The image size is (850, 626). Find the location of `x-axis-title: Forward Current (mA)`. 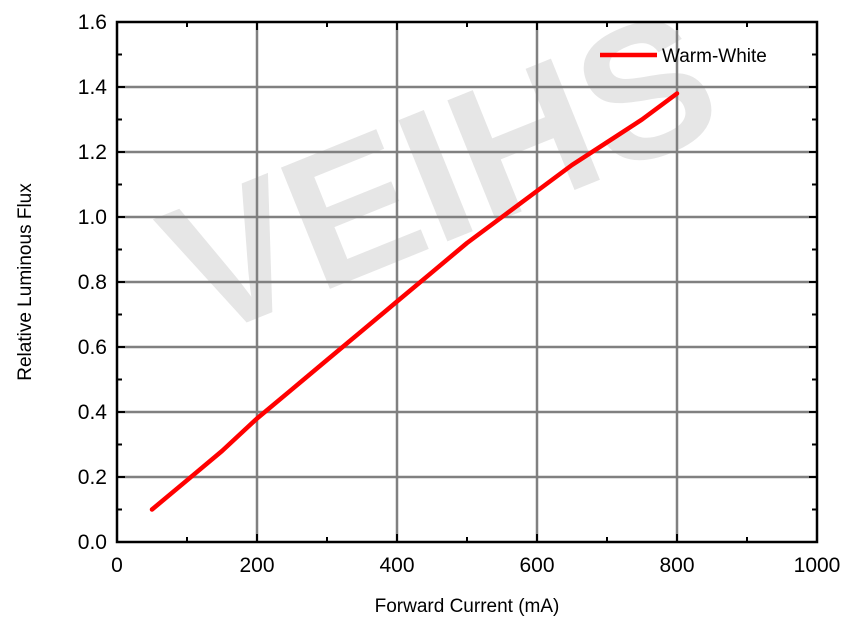

x-axis-title: Forward Current (mA) is located at coordinates (467, 606).